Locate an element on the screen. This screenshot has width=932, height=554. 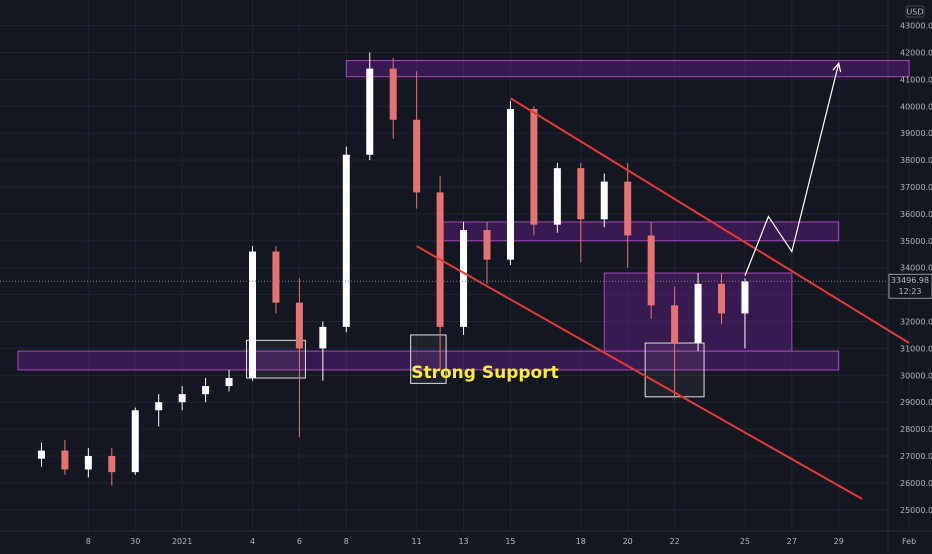
x-tick-label: Feb is located at coordinates (909, 541).